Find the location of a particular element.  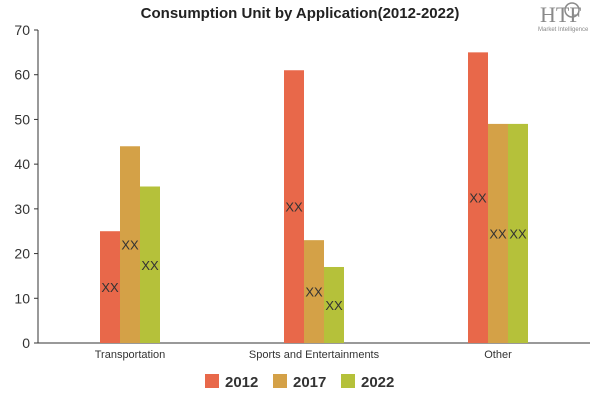

legend-label: 2017 is located at coordinates (309, 382).